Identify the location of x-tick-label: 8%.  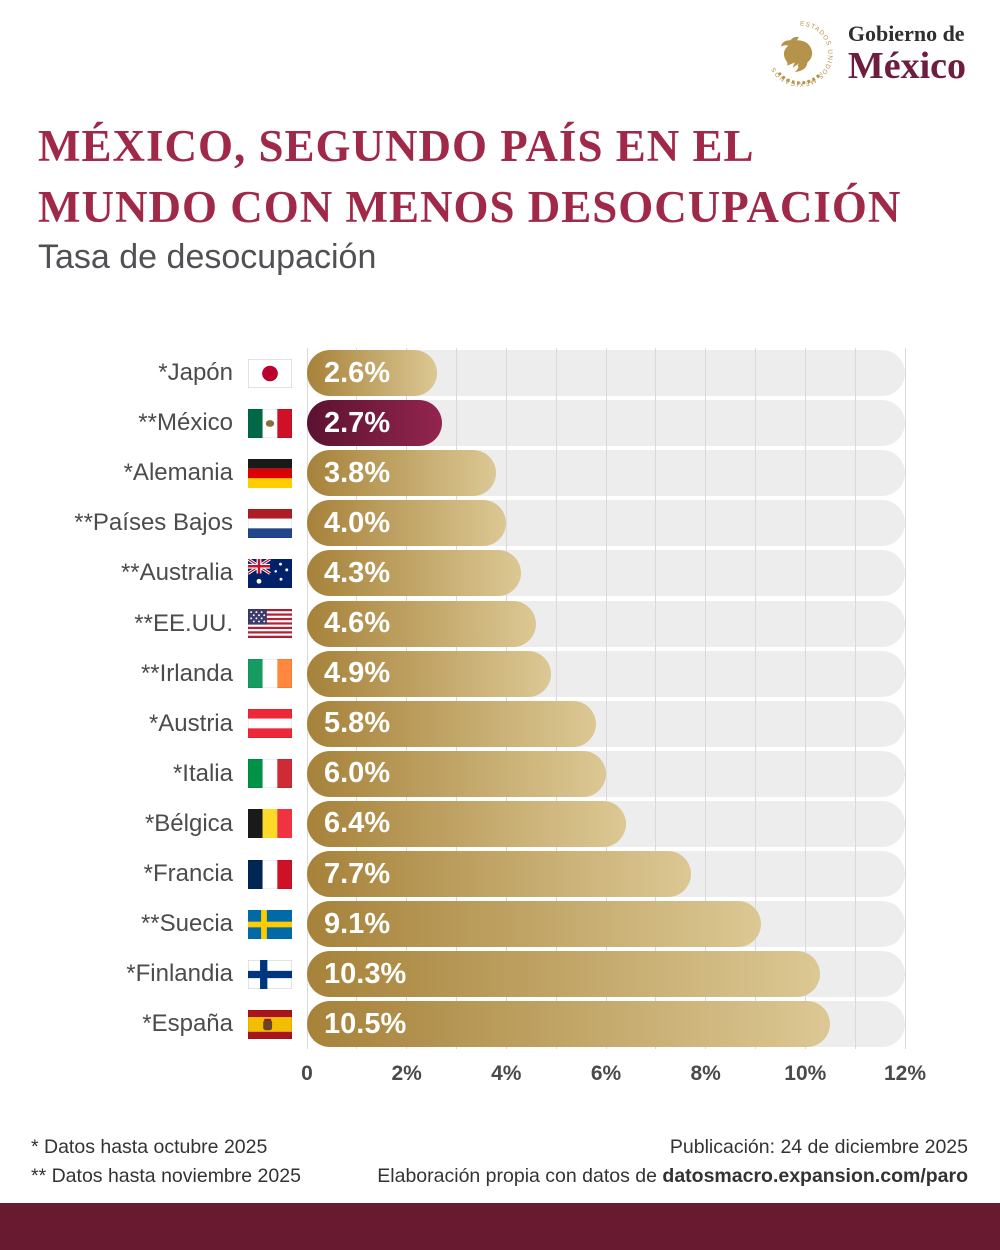
(705, 1073).